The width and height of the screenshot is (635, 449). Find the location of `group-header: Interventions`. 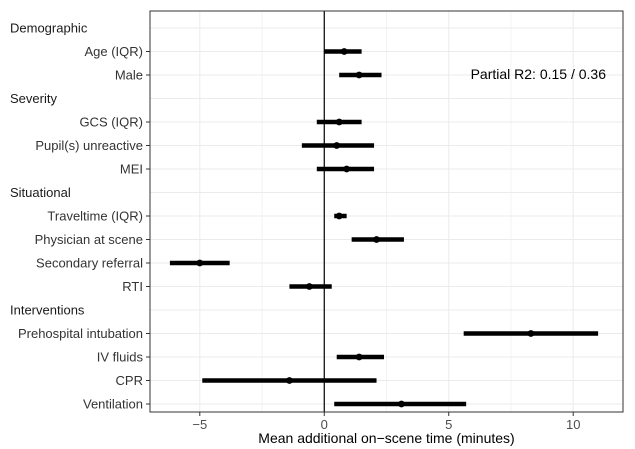

group-header: Interventions is located at coordinates (47, 310).